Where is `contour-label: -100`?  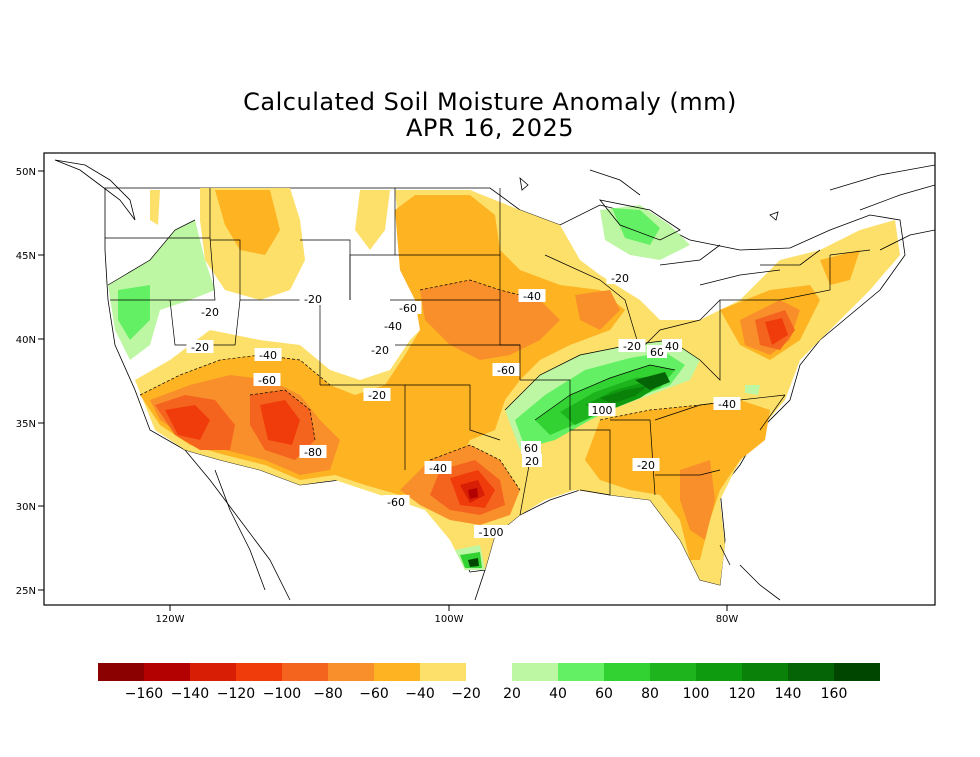
contour-label: -100 is located at coordinates (491, 532).